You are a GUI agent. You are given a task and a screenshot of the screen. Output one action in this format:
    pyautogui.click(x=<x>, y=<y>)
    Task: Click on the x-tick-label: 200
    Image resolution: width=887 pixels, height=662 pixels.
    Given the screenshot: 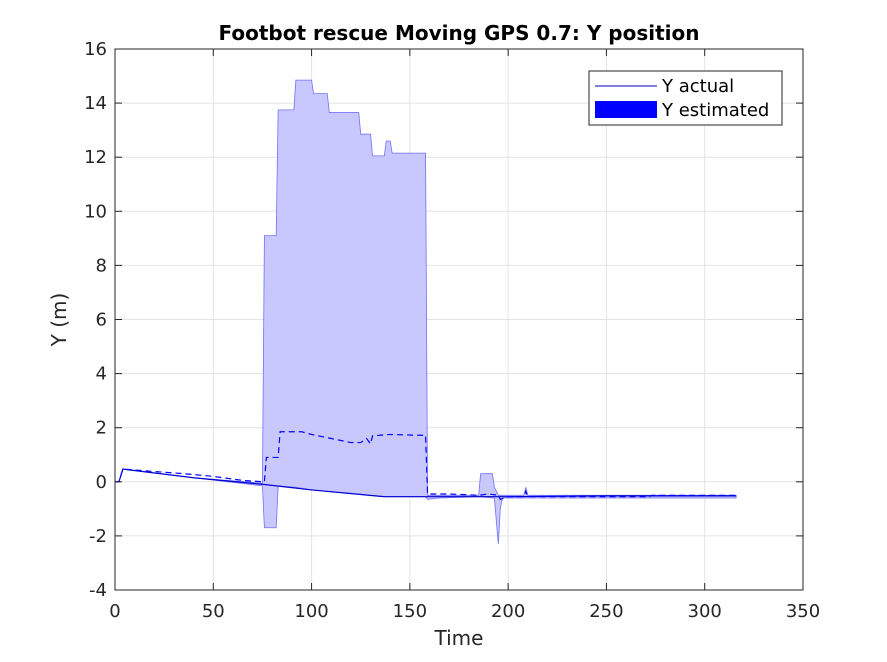 What is the action you would take?
    pyautogui.click(x=508, y=611)
    